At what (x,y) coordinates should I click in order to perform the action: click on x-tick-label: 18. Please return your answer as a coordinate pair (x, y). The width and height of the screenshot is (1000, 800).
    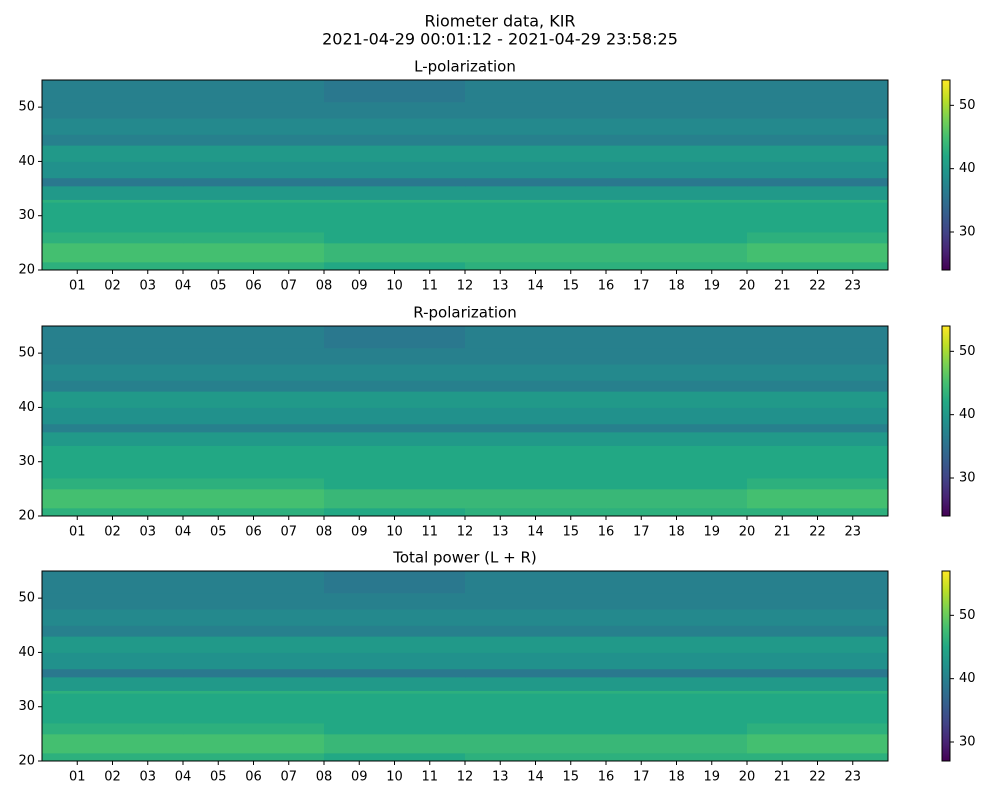
    Looking at the image, I should click on (676, 532).